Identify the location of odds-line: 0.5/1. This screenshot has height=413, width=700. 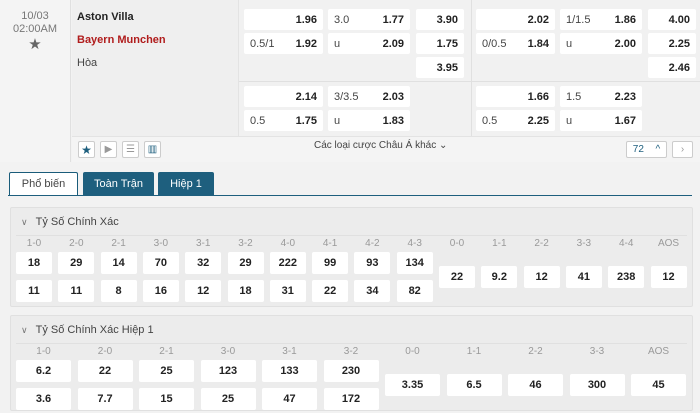
(262, 43).